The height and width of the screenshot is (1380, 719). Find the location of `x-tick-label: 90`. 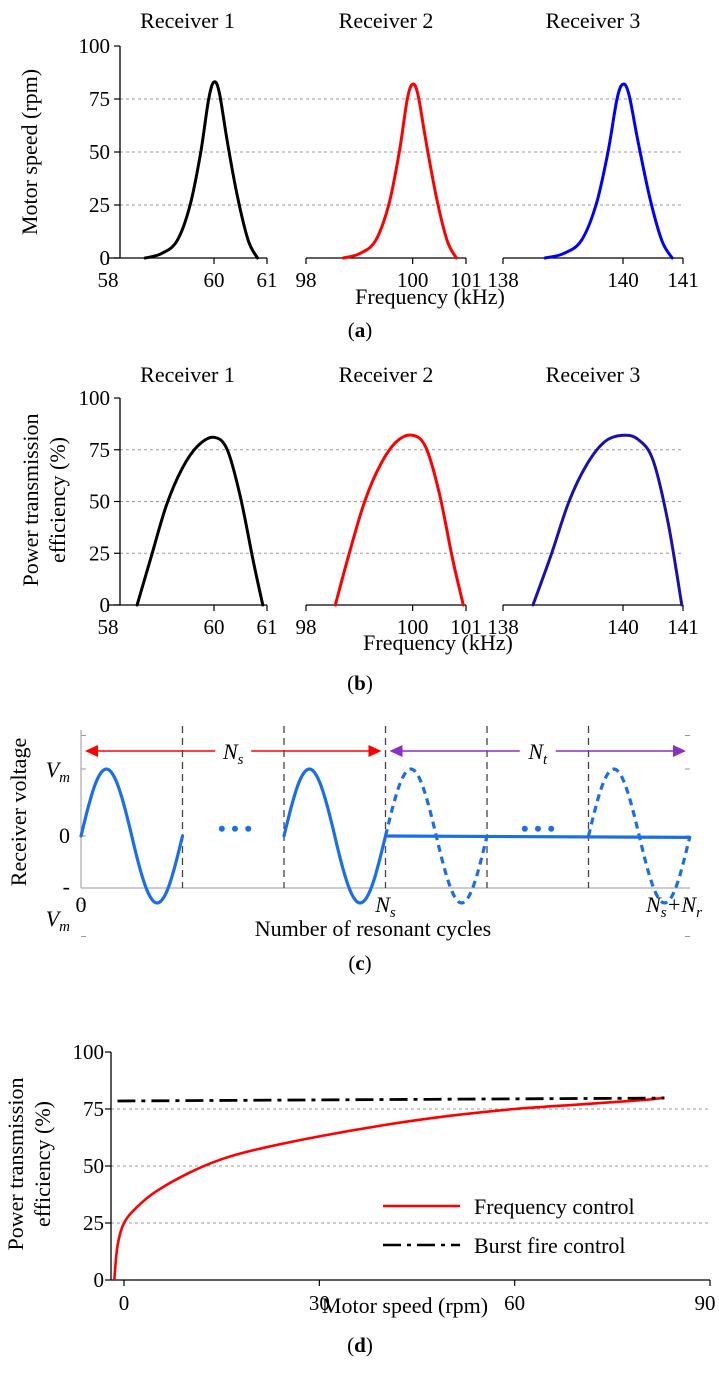

x-tick-label: 90 is located at coordinates (705, 1303).